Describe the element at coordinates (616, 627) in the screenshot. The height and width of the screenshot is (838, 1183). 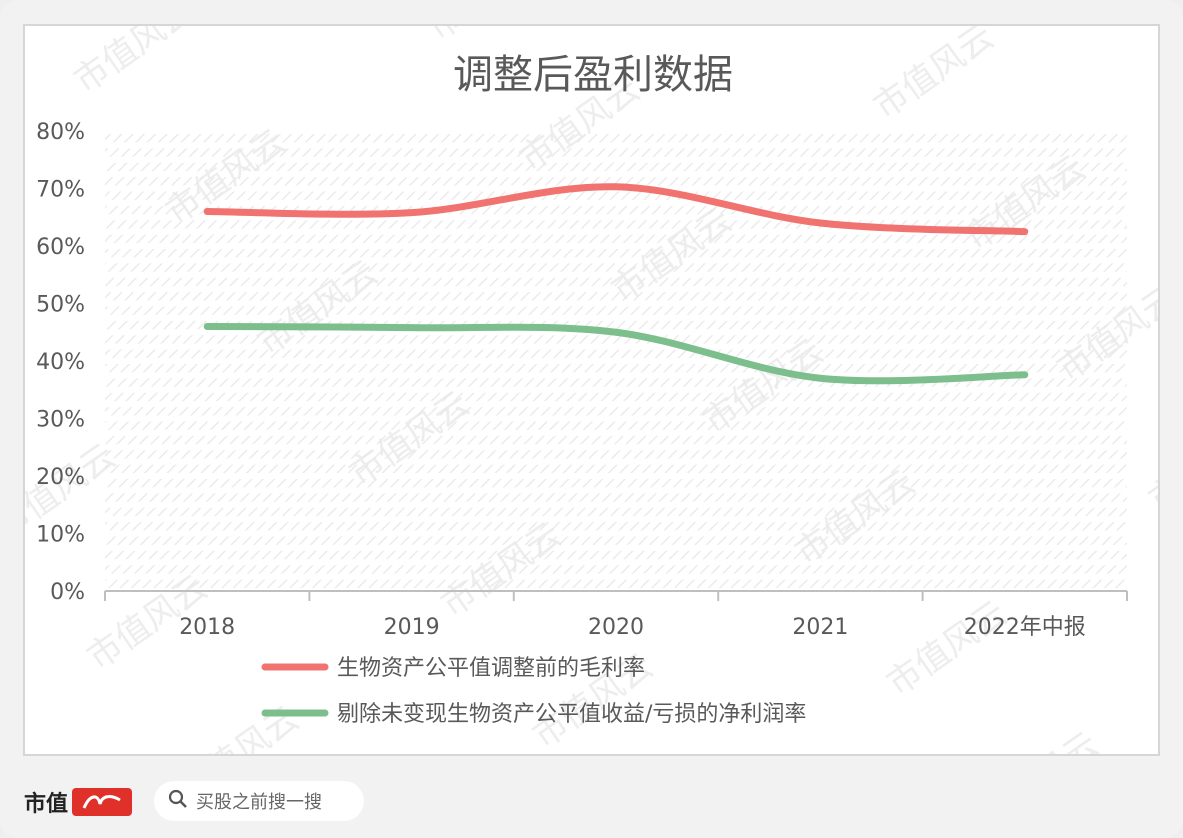
I see `x-tick-label: 2020` at that location.